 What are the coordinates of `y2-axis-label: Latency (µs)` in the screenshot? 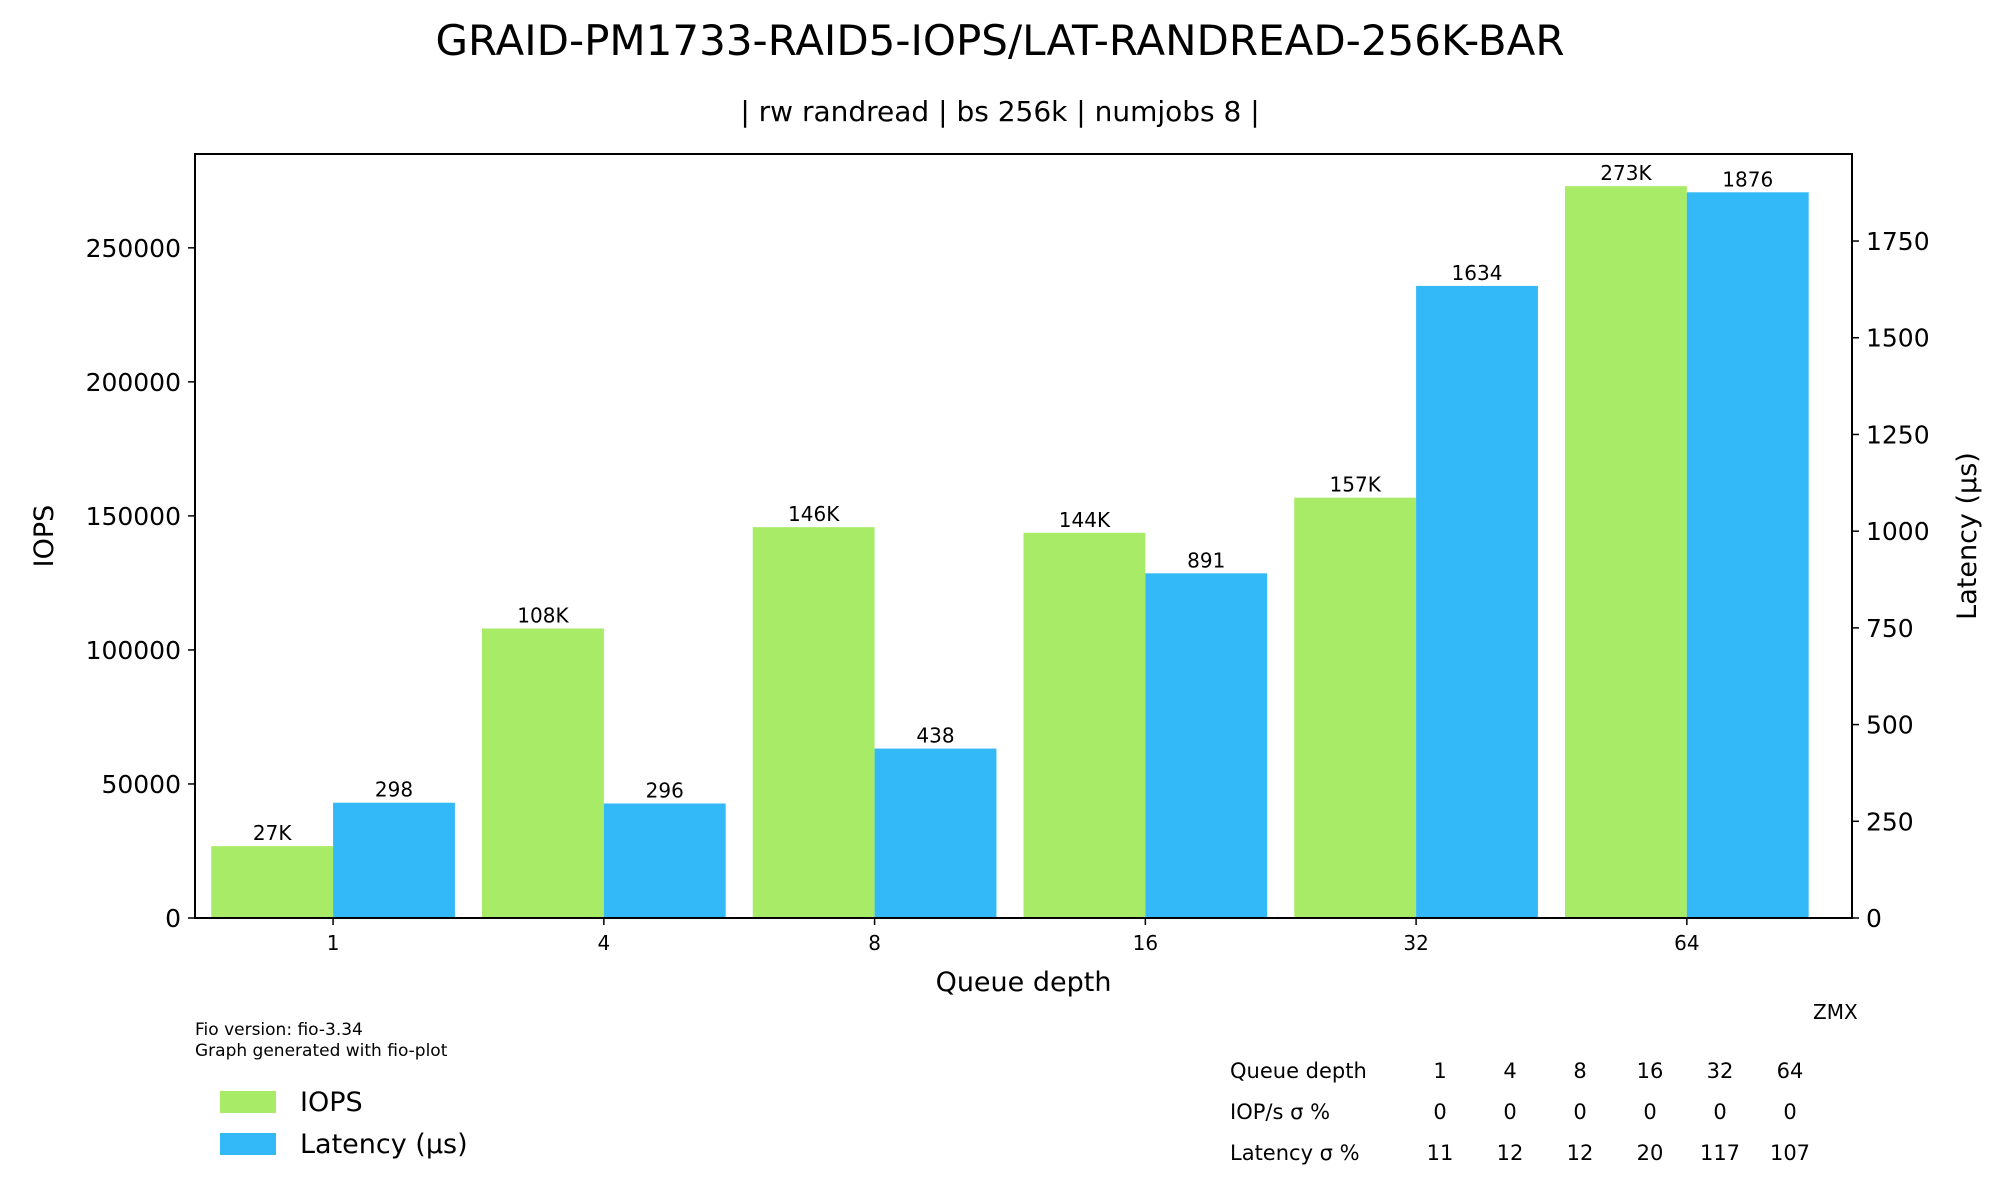 It's located at (1967, 536).